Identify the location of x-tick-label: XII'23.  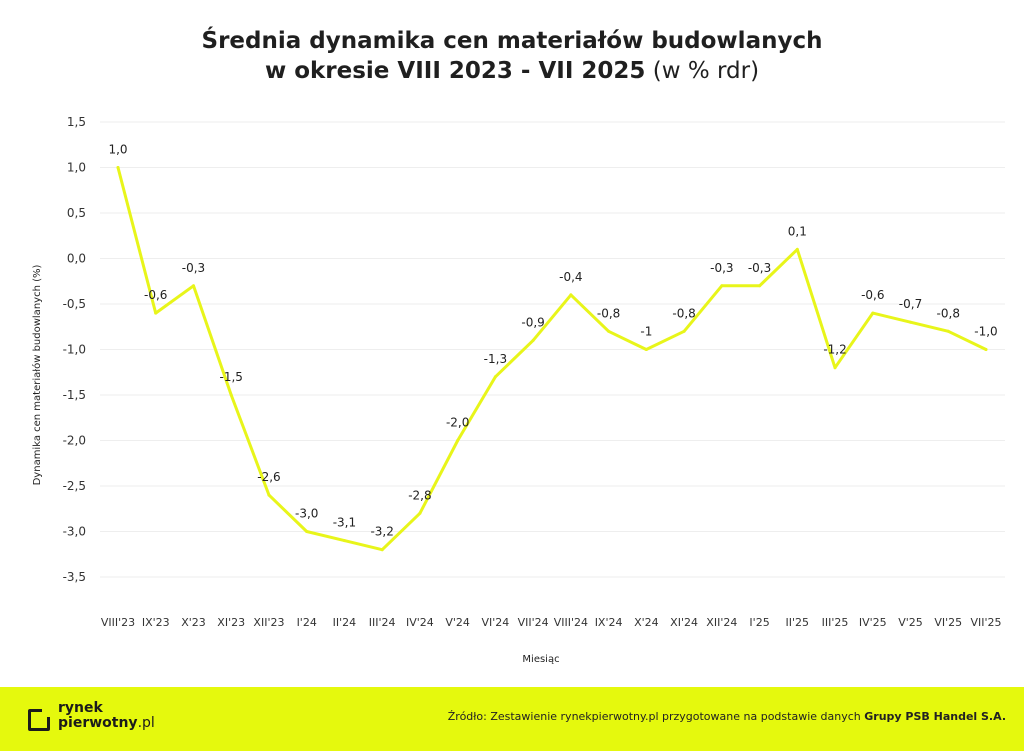
(268, 622).